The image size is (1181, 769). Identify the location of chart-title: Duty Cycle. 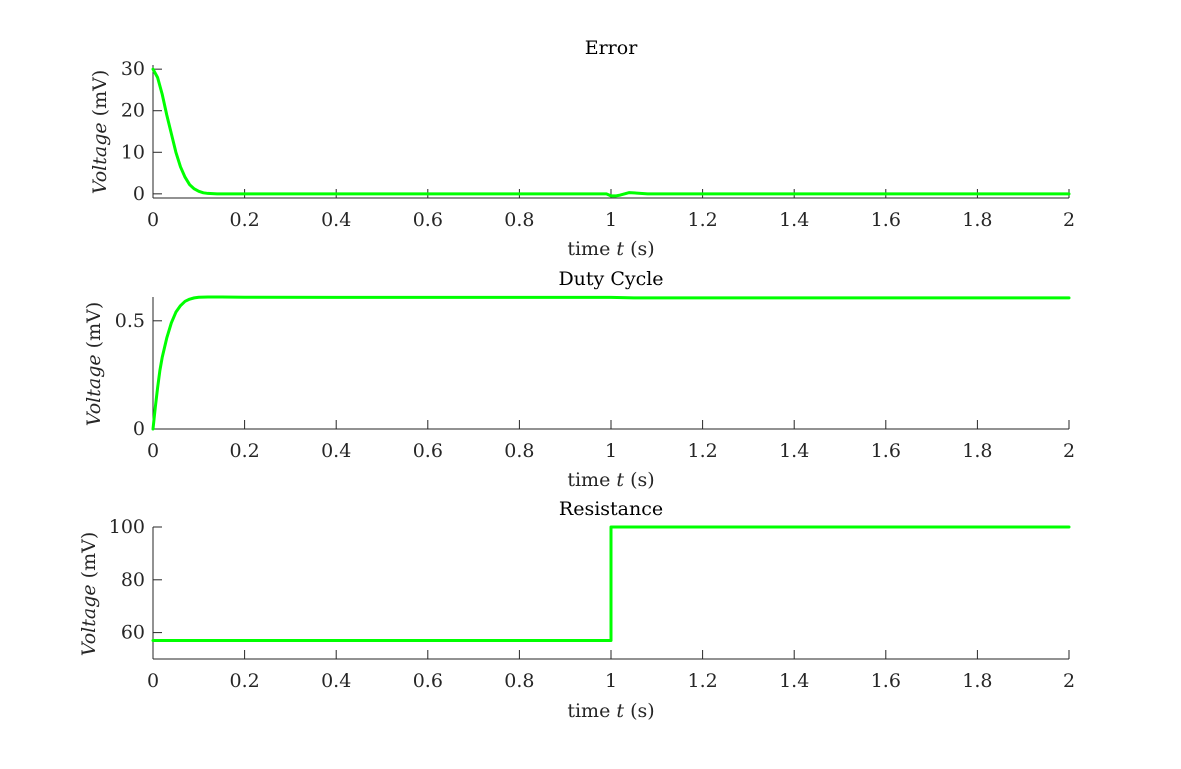
(610, 279).